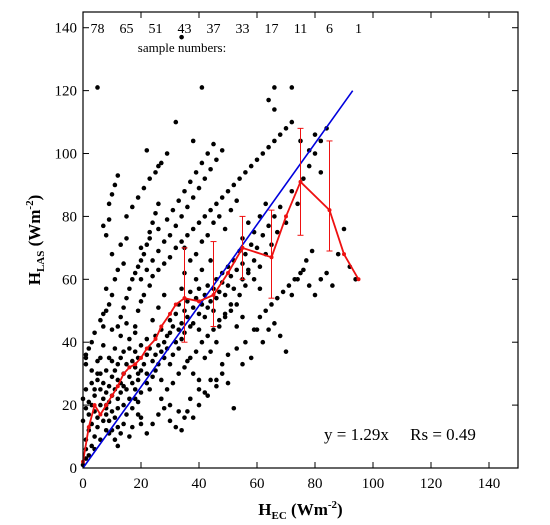  Describe the element at coordinates (34, 198) in the screenshot. I see `axis-label-close: )` at that location.